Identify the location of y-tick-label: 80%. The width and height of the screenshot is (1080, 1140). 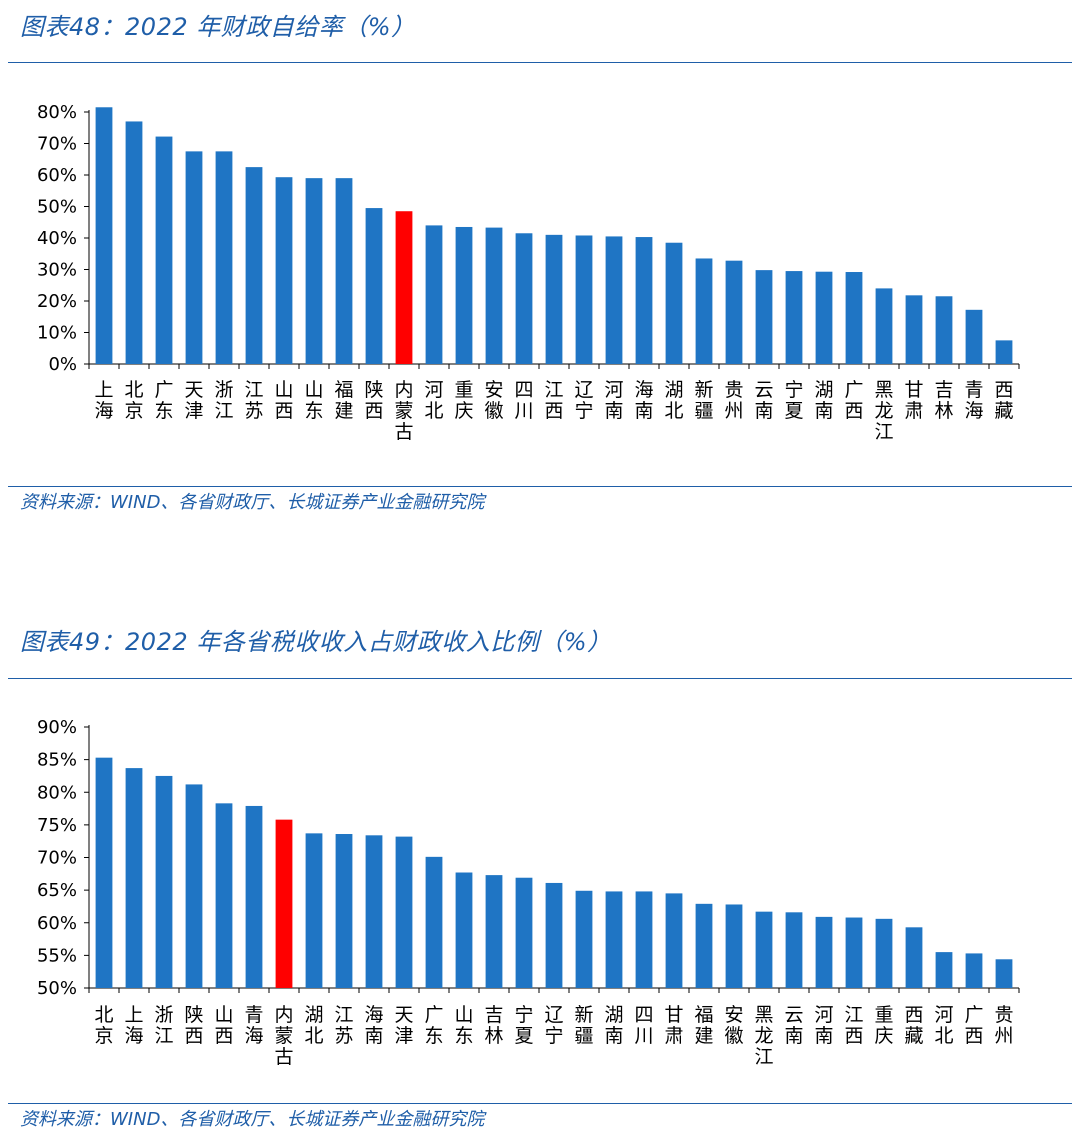
(57, 792).